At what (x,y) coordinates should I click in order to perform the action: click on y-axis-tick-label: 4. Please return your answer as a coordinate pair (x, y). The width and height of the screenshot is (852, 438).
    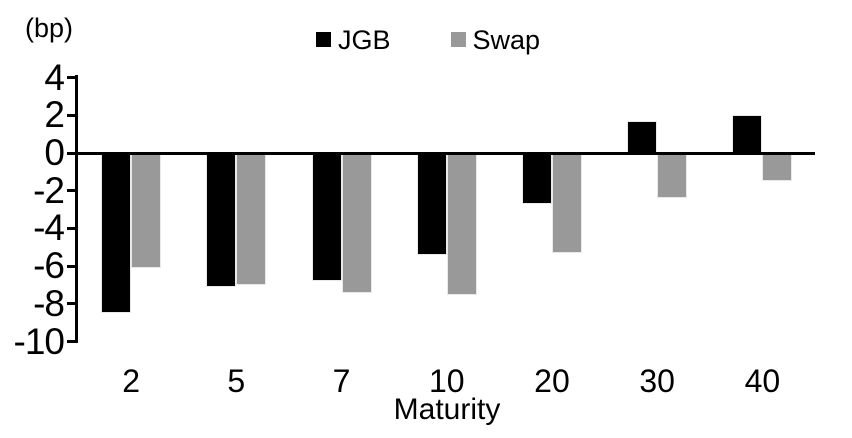
    Looking at the image, I should click on (54, 77).